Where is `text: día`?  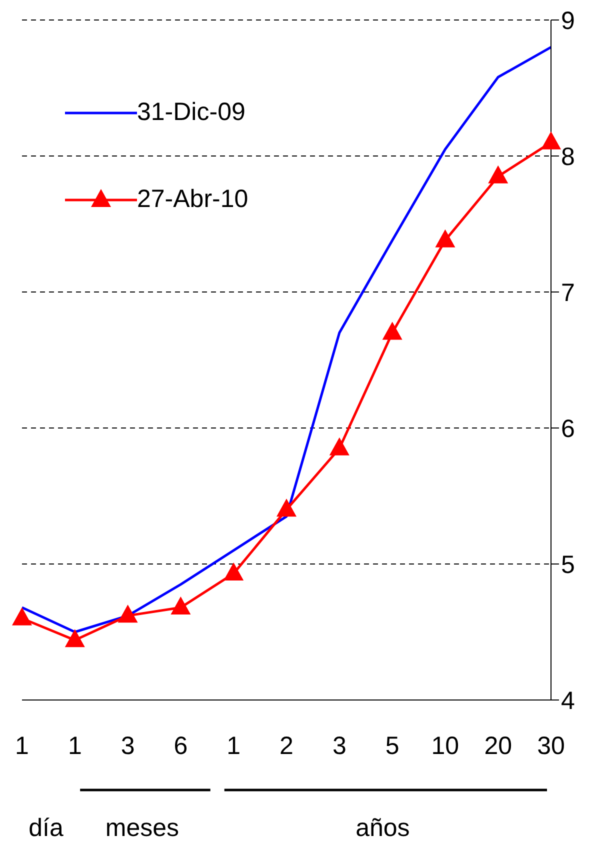
text: día is located at coordinates (46, 827).